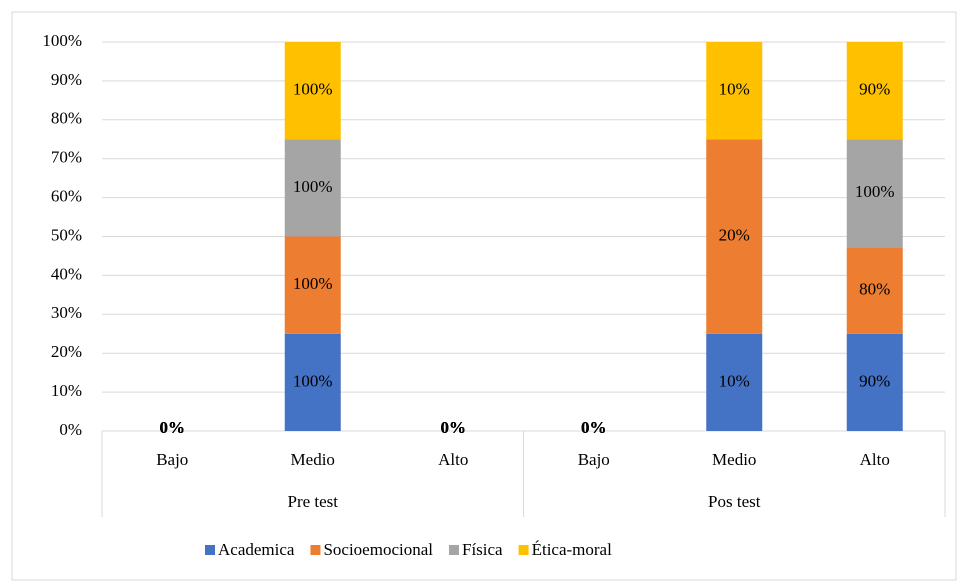 The height and width of the screenshot is (581, 957). Describe the element at coordinates (378, 549) in the screenshot. I see `legend-label: Socioemocional` at that location.